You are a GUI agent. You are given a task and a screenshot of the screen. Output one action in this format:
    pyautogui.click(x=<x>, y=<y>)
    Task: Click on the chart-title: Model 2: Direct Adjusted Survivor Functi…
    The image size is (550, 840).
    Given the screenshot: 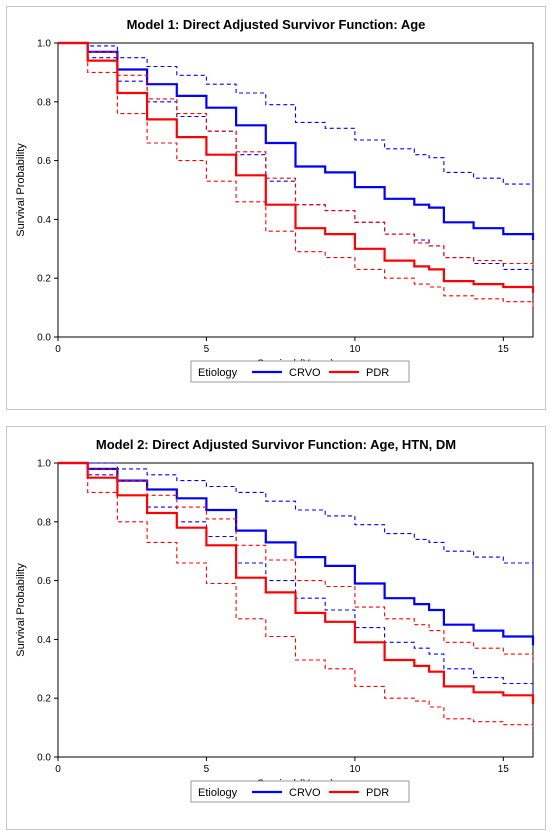 What is the action you would take?
    pyautogui.click(x=276, y=444)
    